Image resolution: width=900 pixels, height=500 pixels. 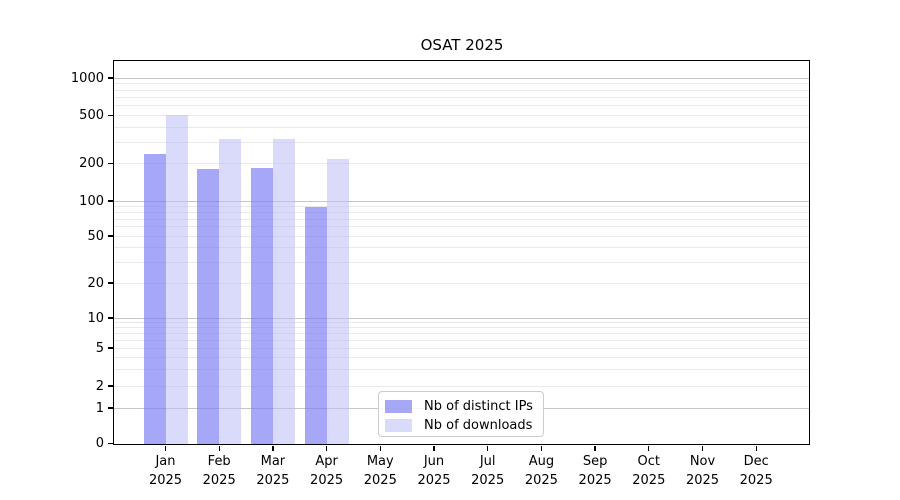 I want to click on x-tick-label: Sep 2025, so click(x=595, y=471).